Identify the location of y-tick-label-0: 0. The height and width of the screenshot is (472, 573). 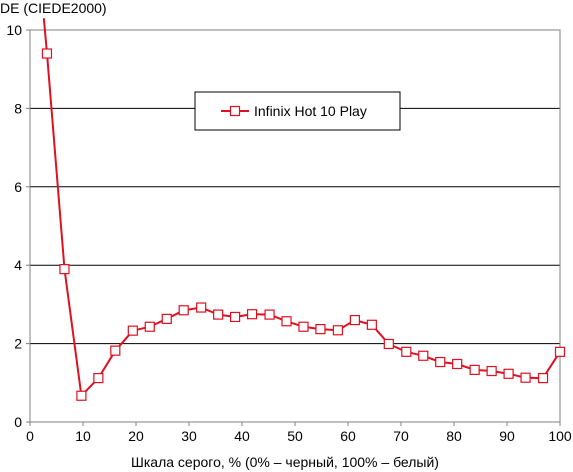
(18, 422).